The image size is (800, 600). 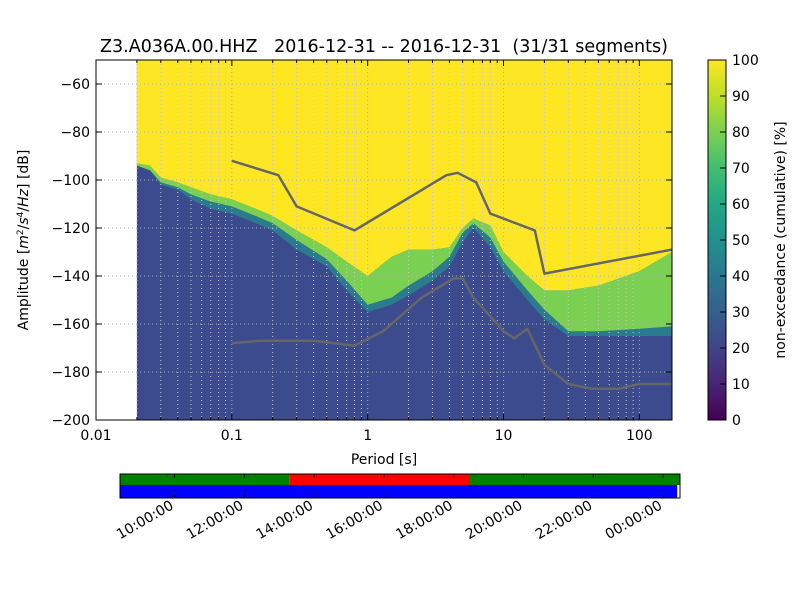 I want to click on timeline-tick-label: 00:00:00, so click(x=634, y=520).